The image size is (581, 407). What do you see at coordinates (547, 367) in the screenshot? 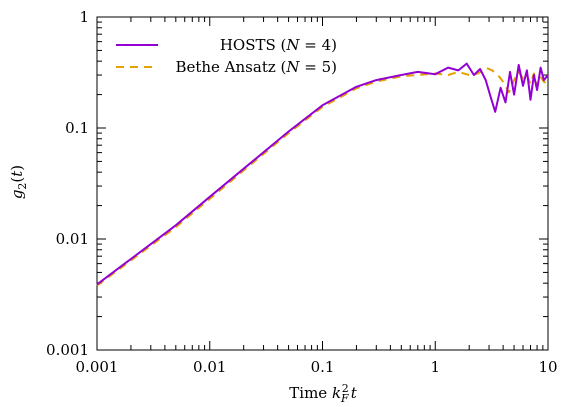
I see `x-tick-label: 10` at bounding box center [547, 367].